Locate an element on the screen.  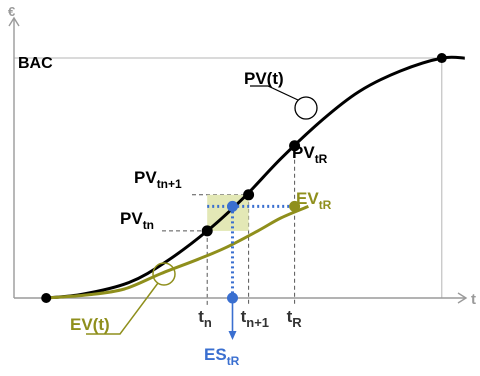
y-axis-label: € is located at coordinates (11, 11).